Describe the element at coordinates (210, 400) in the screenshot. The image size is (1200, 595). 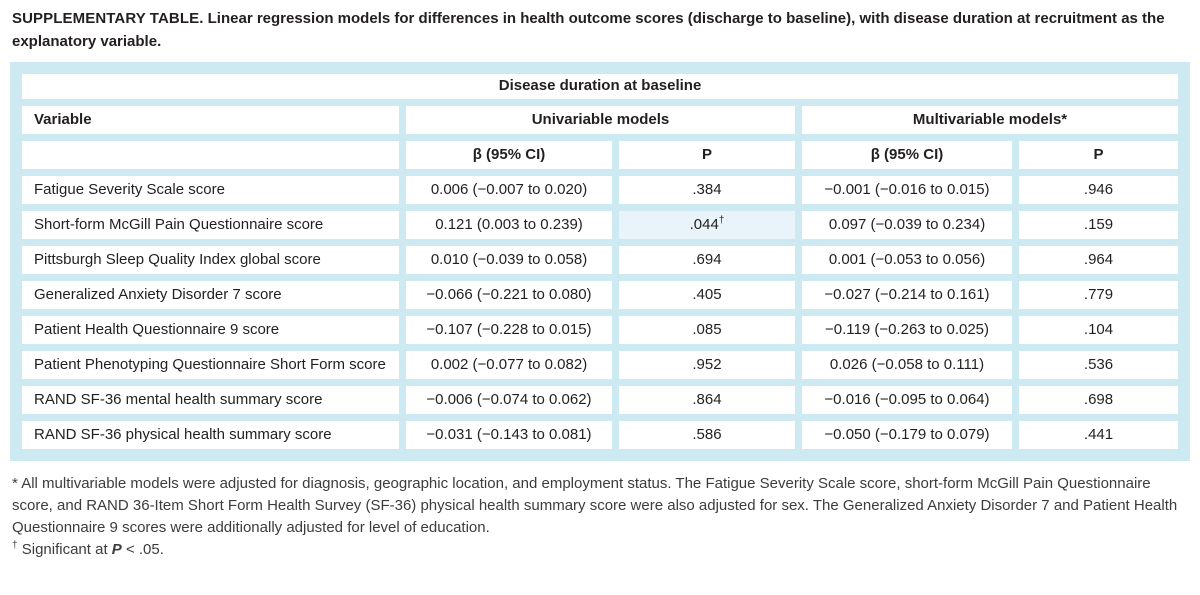
I see `variable-cell: RAND SF-36 mental health summary score` at that location.